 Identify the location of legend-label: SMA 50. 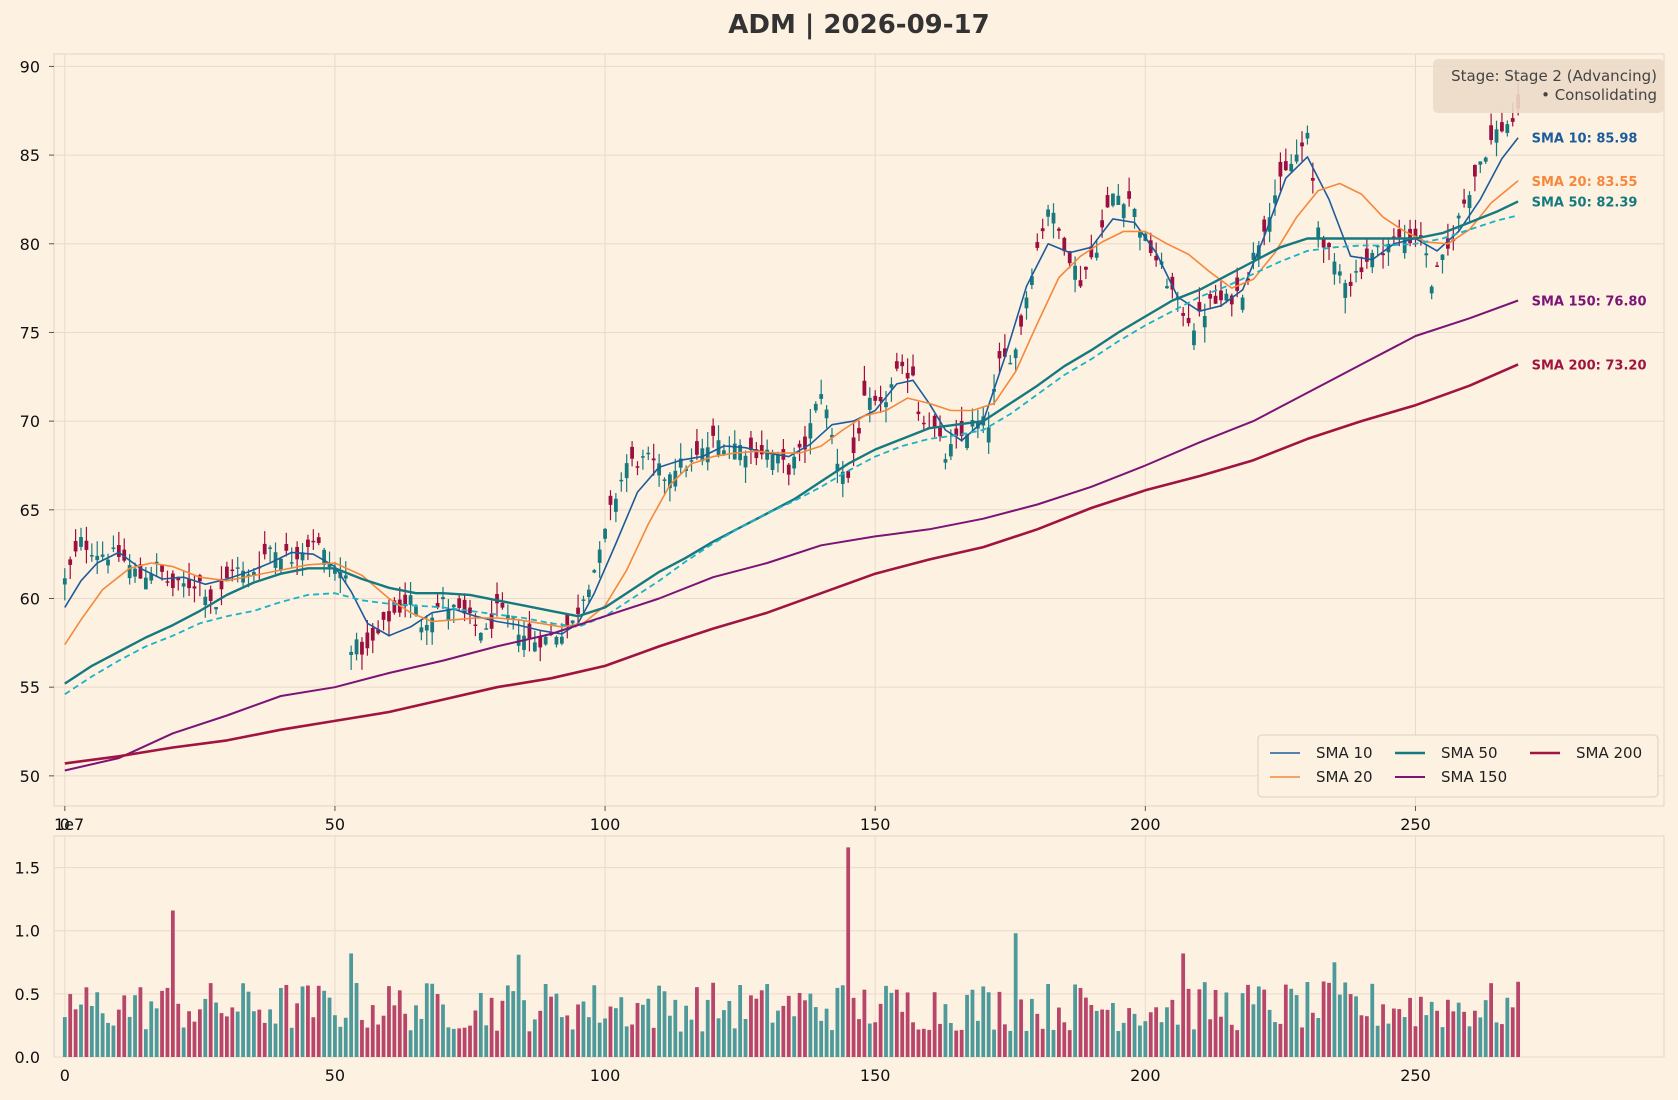
(1469, 753).